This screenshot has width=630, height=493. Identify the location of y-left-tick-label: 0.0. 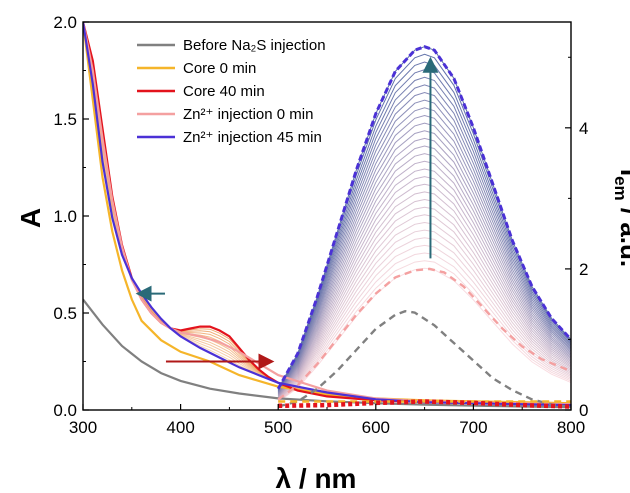
(65, 410).